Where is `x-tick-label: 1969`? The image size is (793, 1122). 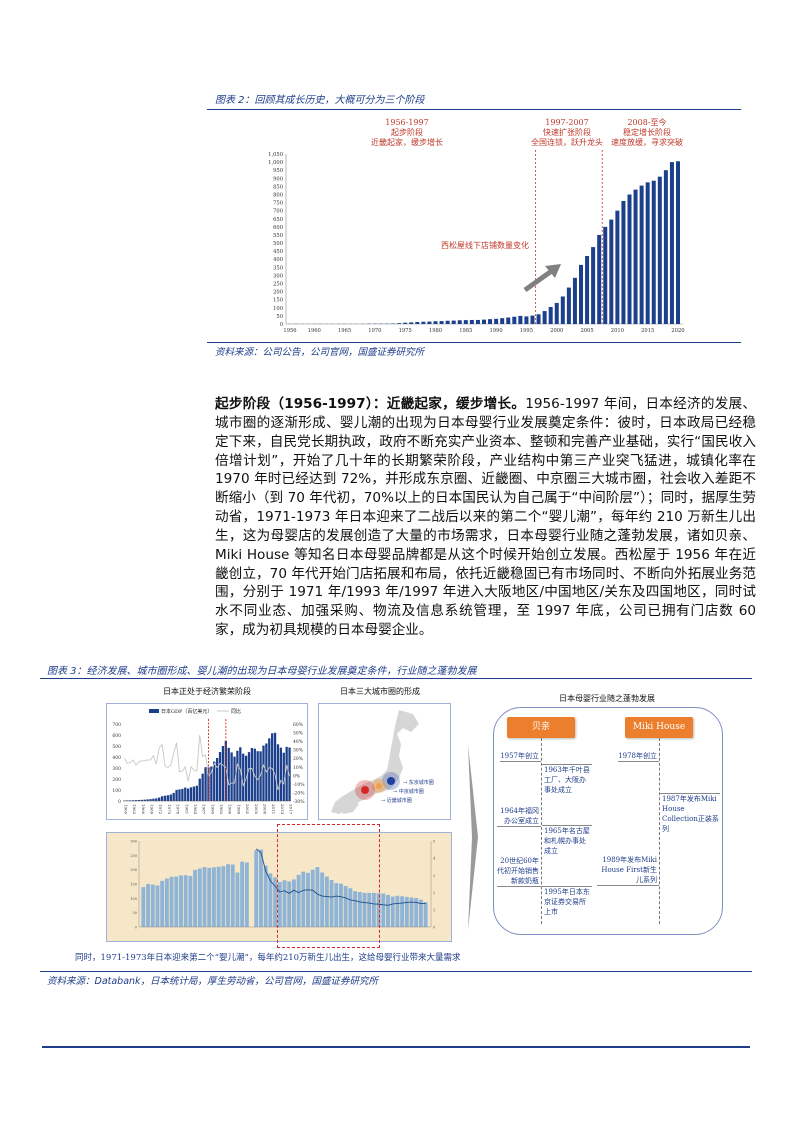
x-tick-label: 1969 is located at coordinates (152, 809).